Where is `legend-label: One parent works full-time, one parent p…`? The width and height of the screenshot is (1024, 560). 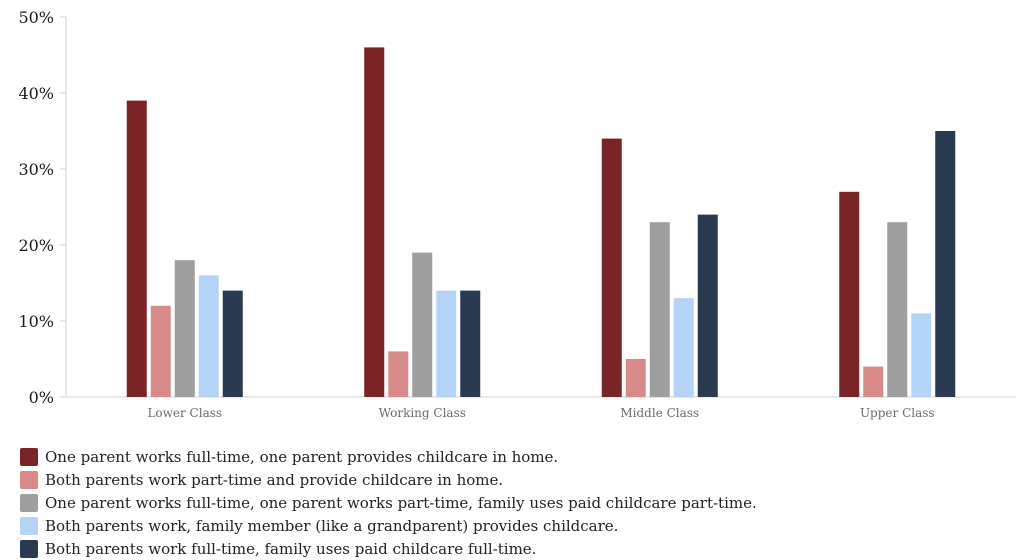
legend-label: One parent works full-time, one parent p… is located at coordinates (302, 456).